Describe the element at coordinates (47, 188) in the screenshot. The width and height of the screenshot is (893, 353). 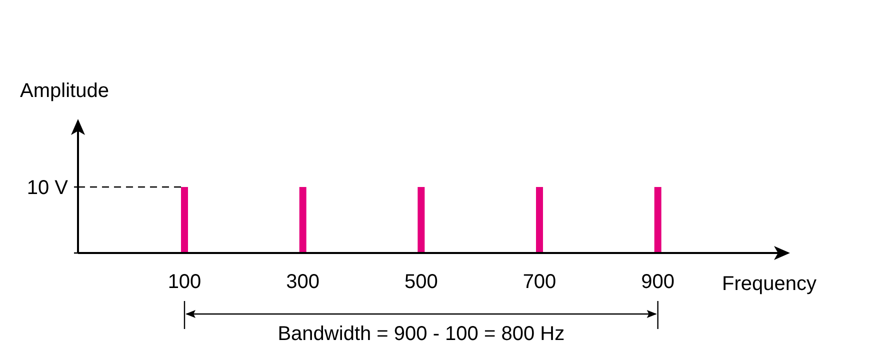
I see `y-tick-label: 10 V` at that location.